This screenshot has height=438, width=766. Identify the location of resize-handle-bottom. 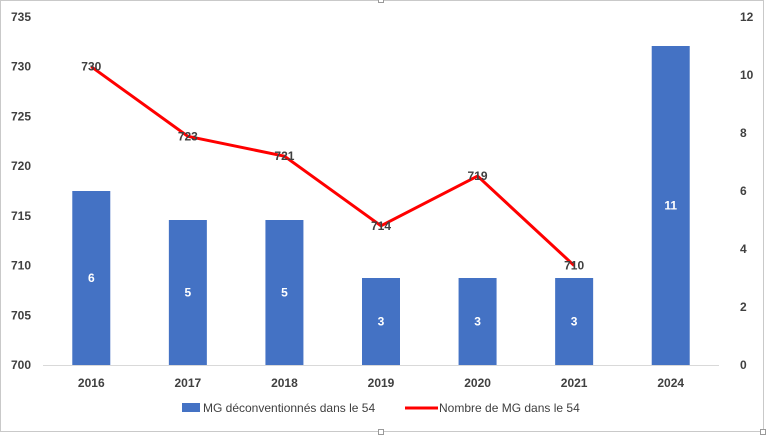
(381, 432).